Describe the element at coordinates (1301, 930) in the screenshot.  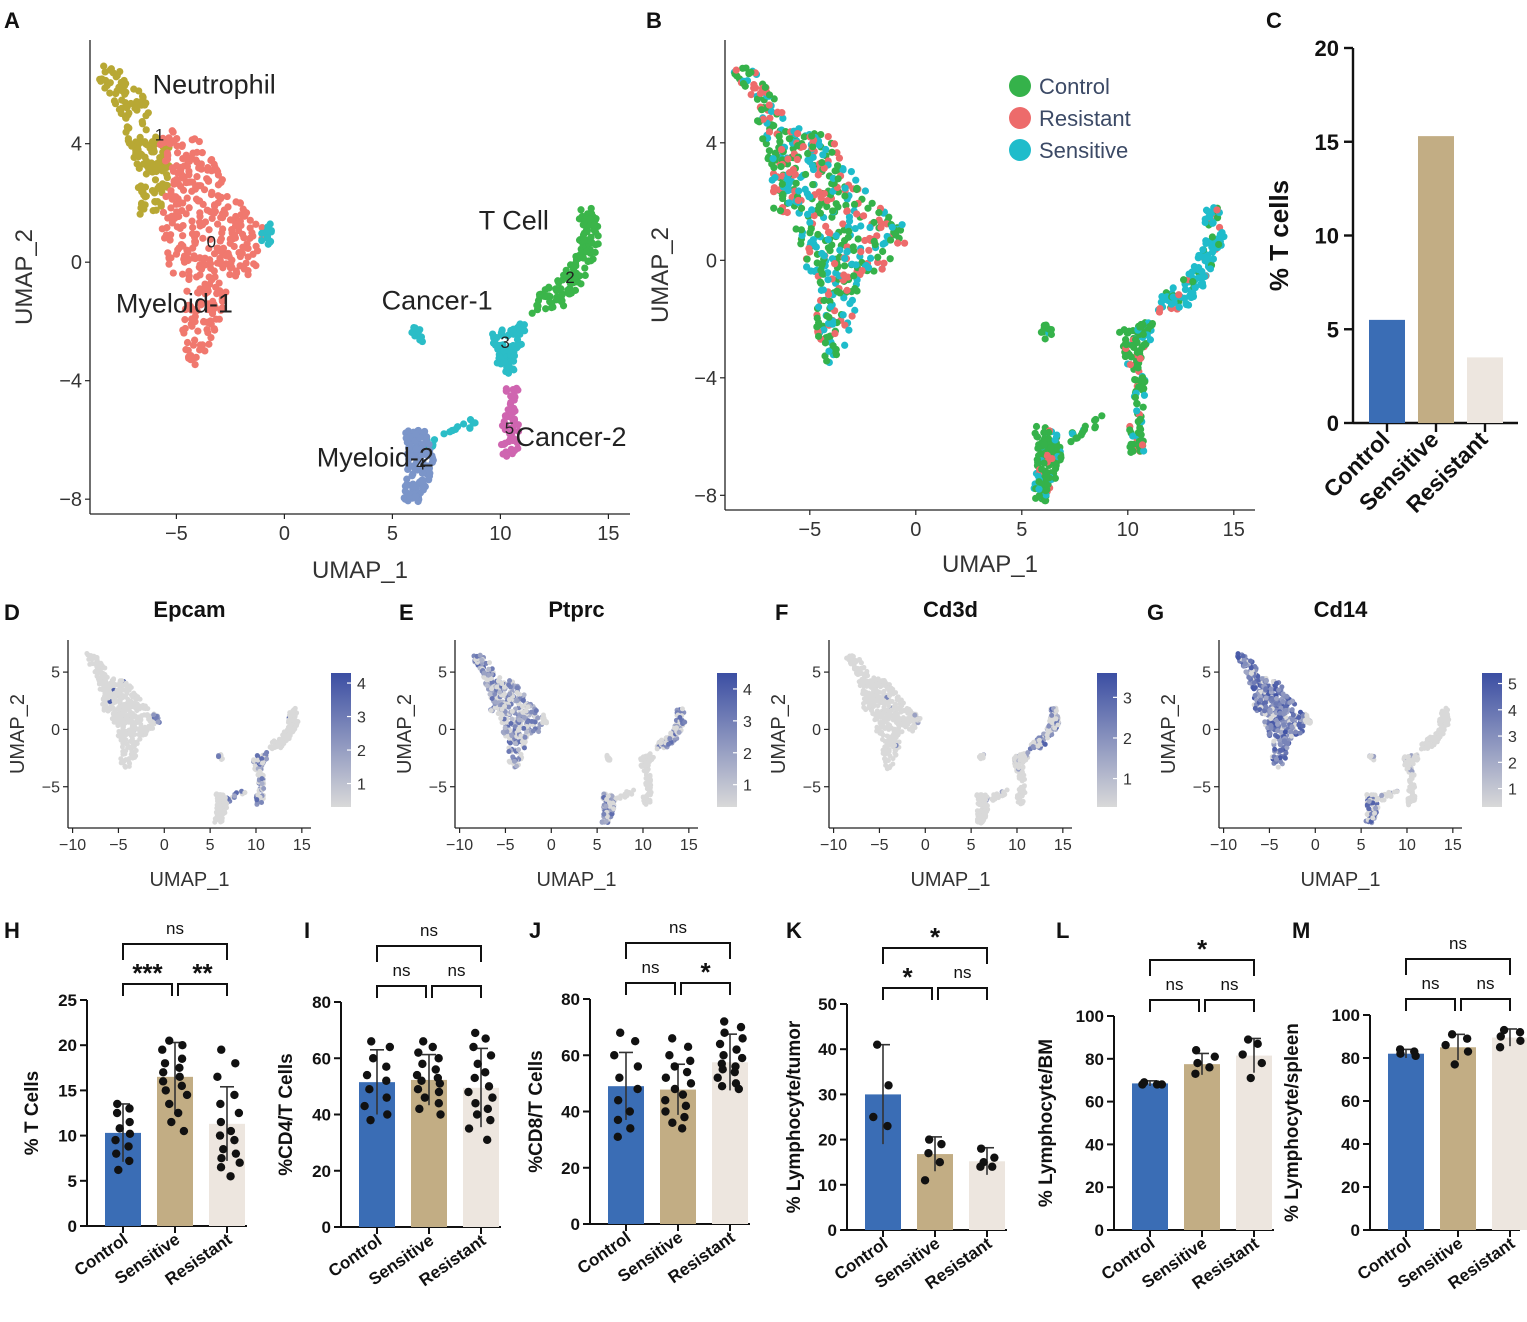
I see `panel-letter-m: M` at that location.